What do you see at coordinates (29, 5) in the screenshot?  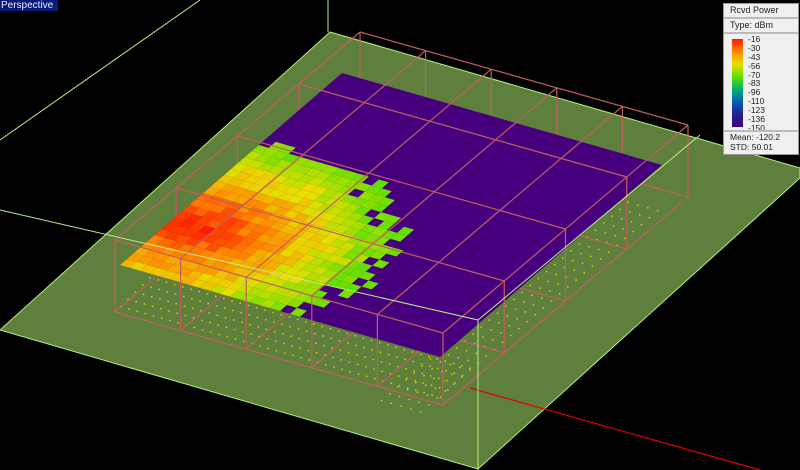 I see `viewport-label: Perspective` at bounding box center [29, 5].